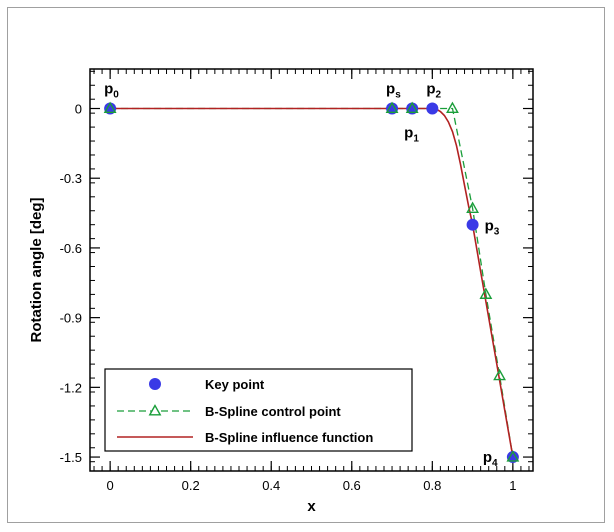 The height and width of the screenshot is (532, 614). What do you see at coordinates (492, 228) in the screenshot?
I see `annotation-p3: p3` at bounding box center [492, 228].